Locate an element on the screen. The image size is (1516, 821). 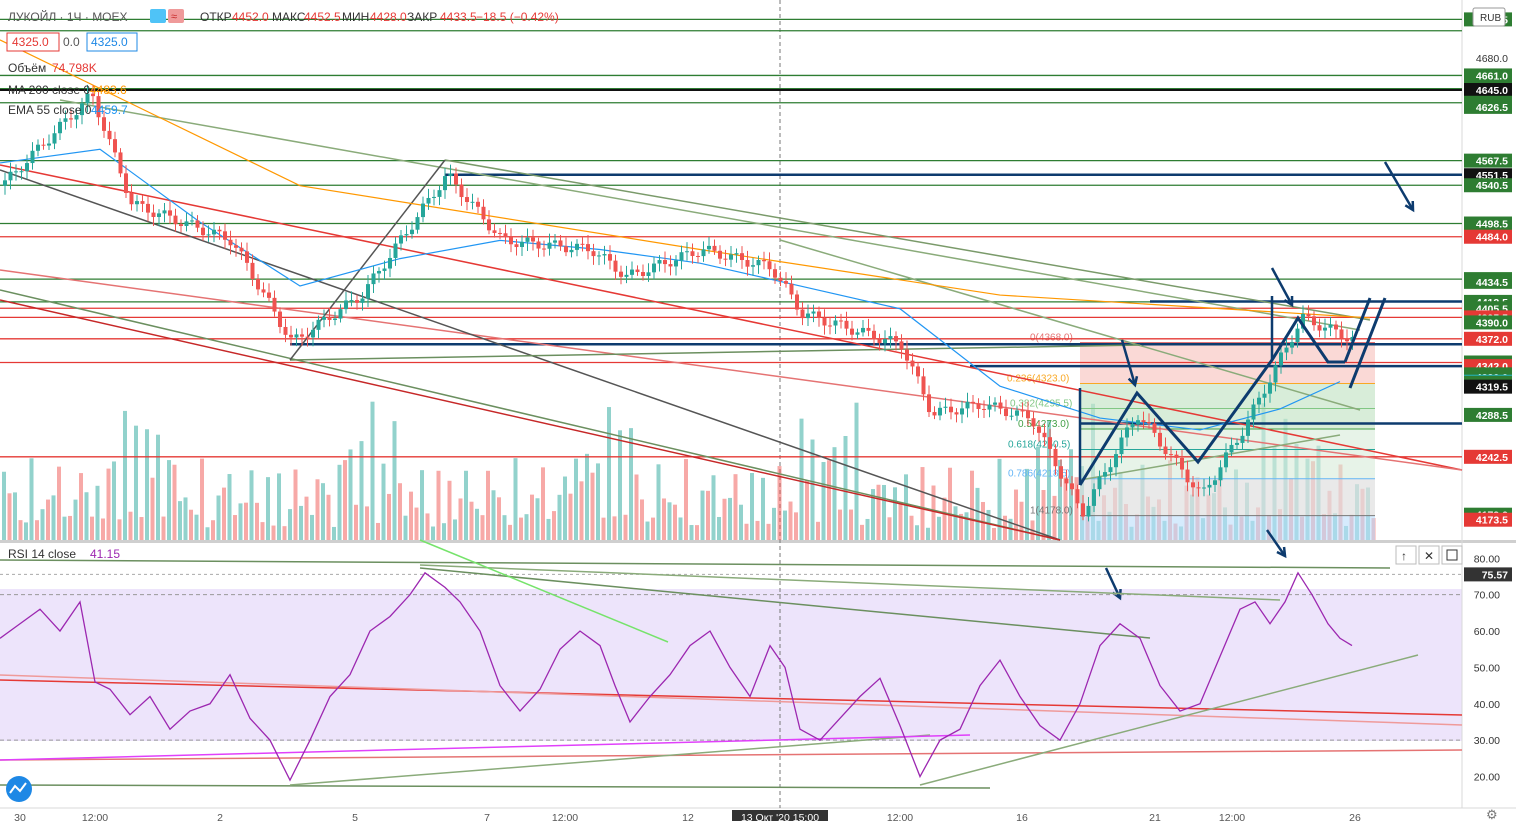
price-label: 4434.5 is located at coordinates (1492, 283).